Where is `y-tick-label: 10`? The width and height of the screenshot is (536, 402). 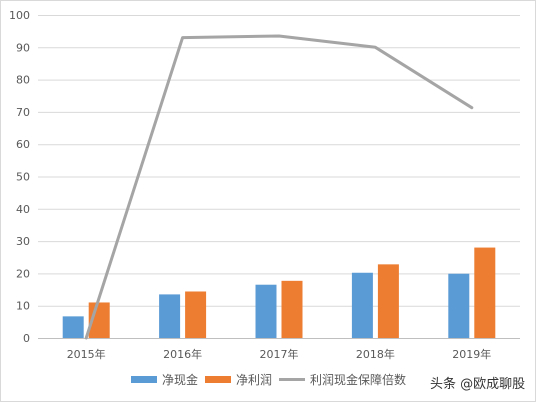 y-tick-label: 10 is located at coordinates (23, 306).